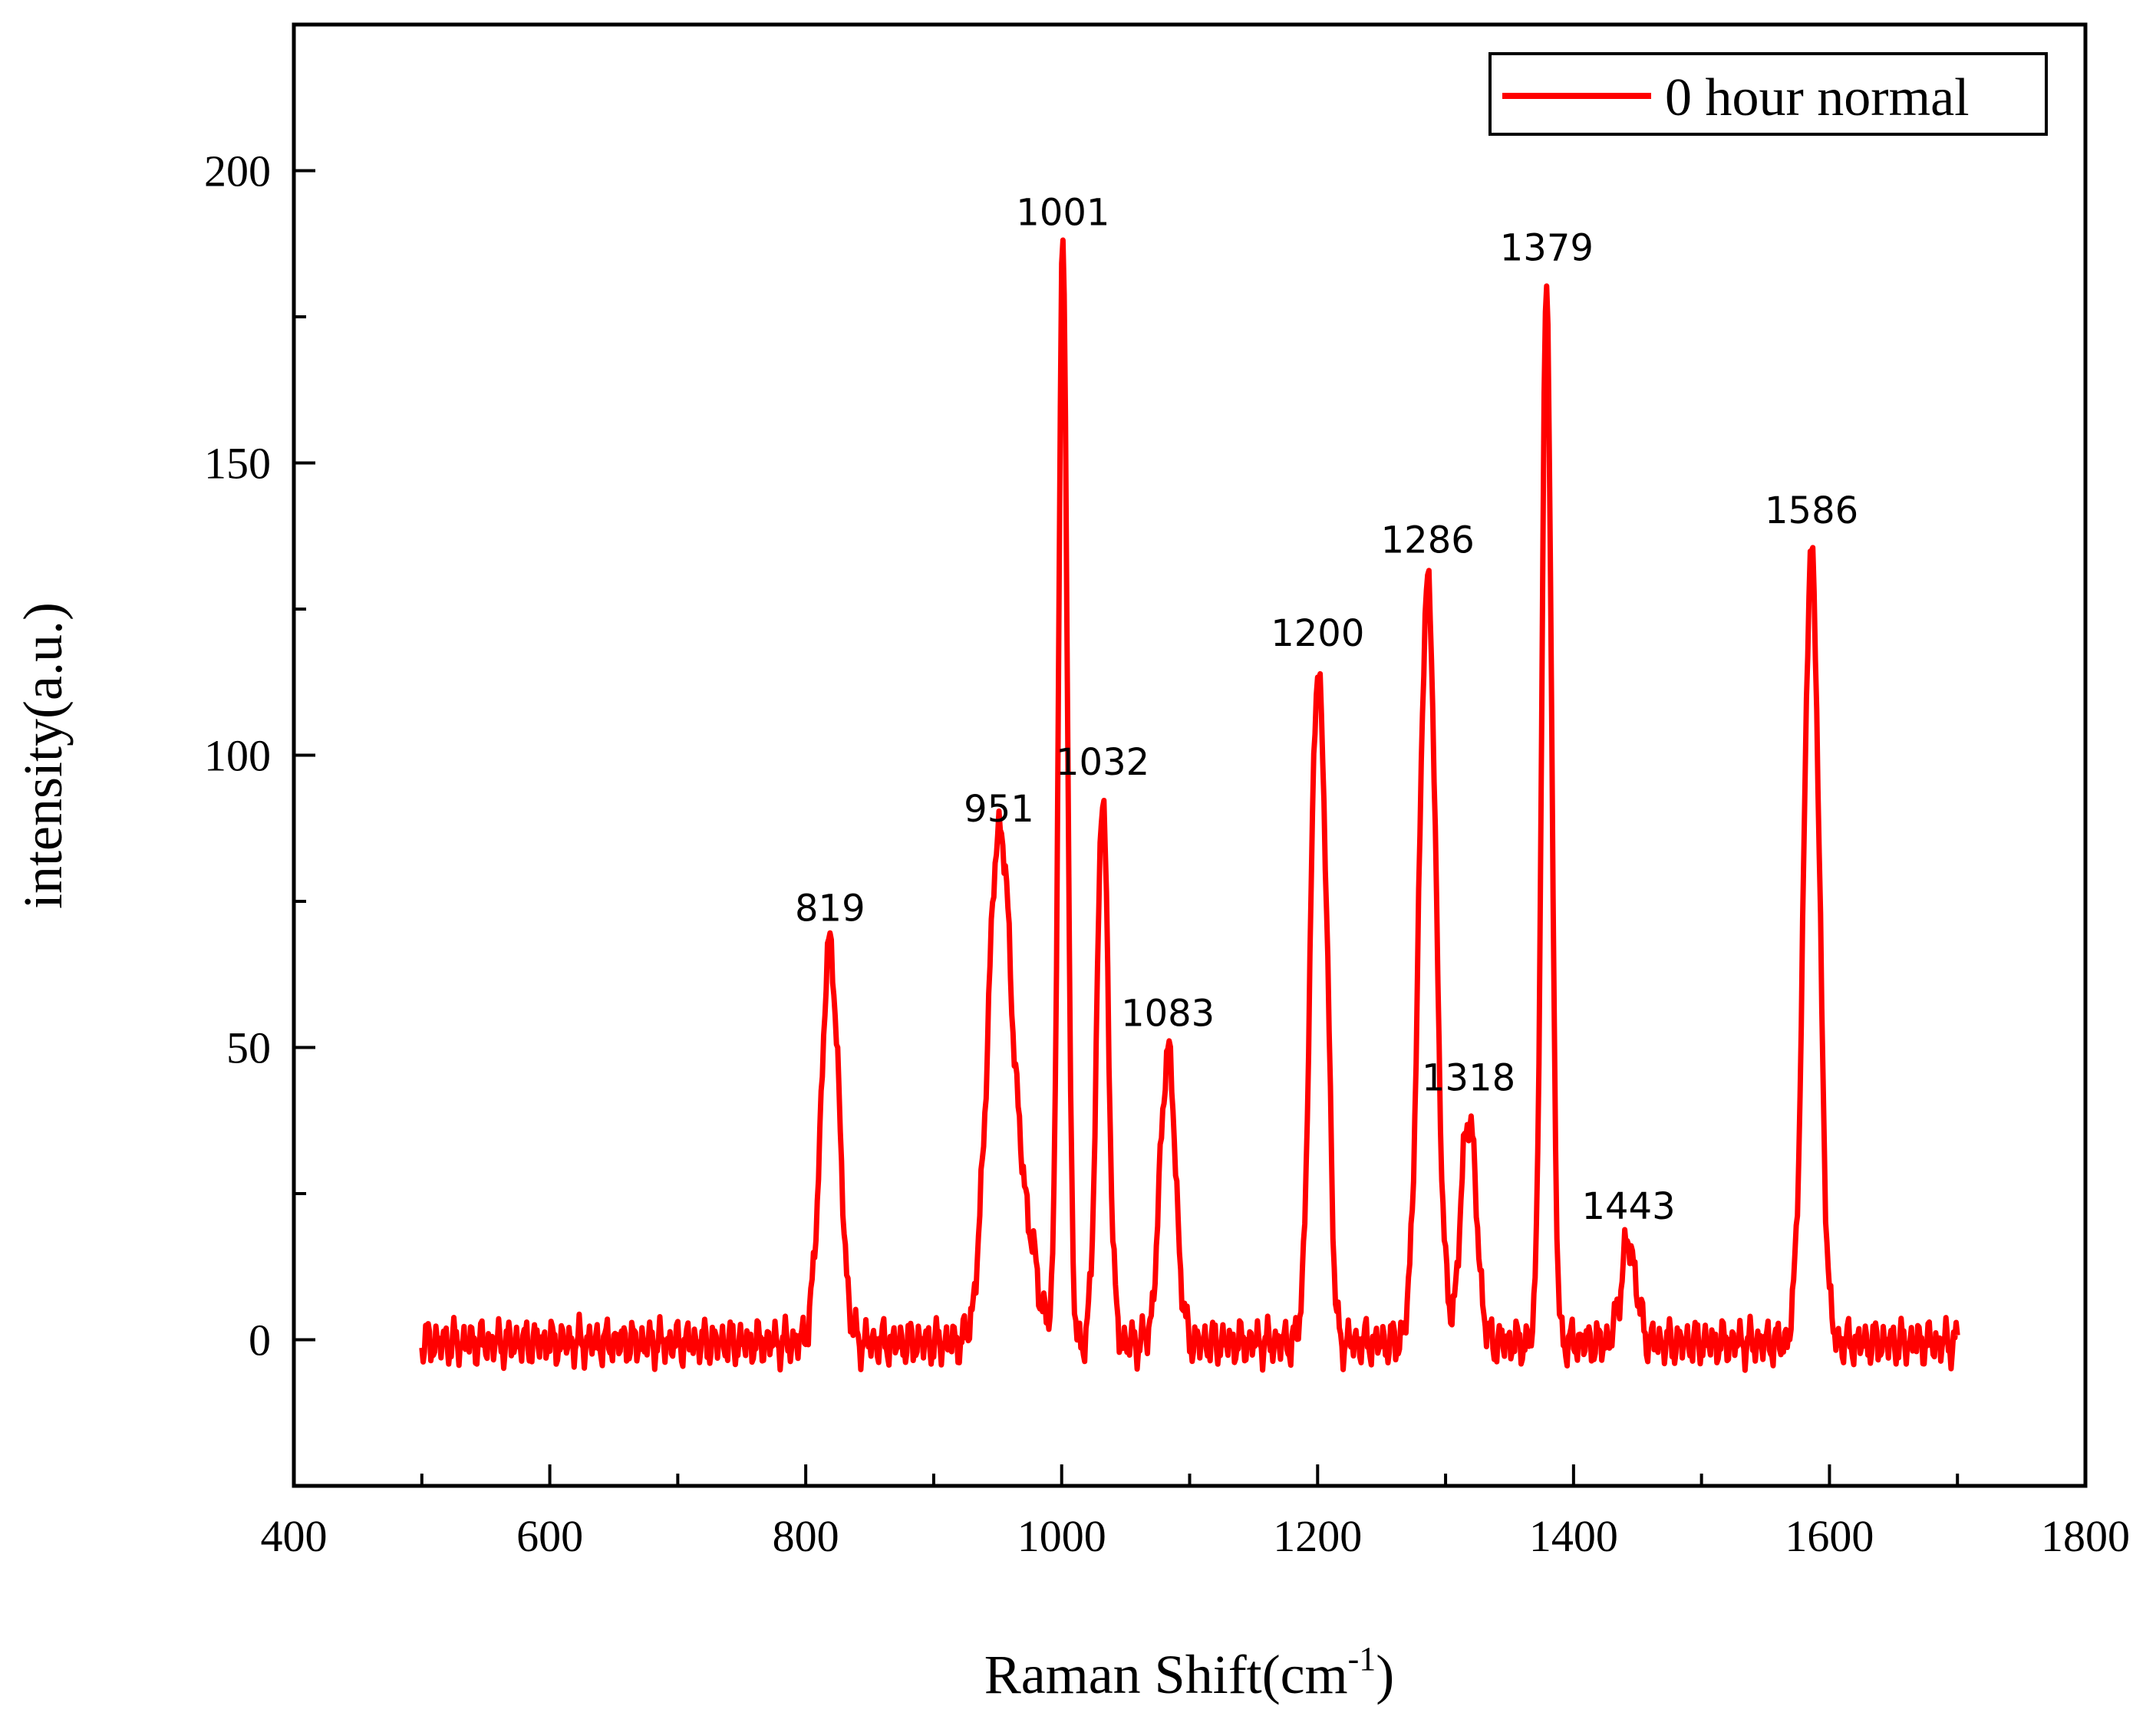 The image size is (2156, 1716). What do you see at coordinates (237, 172) in the screenshot?
I see `y-tick-label: 200` at bounding box center [237, 172].